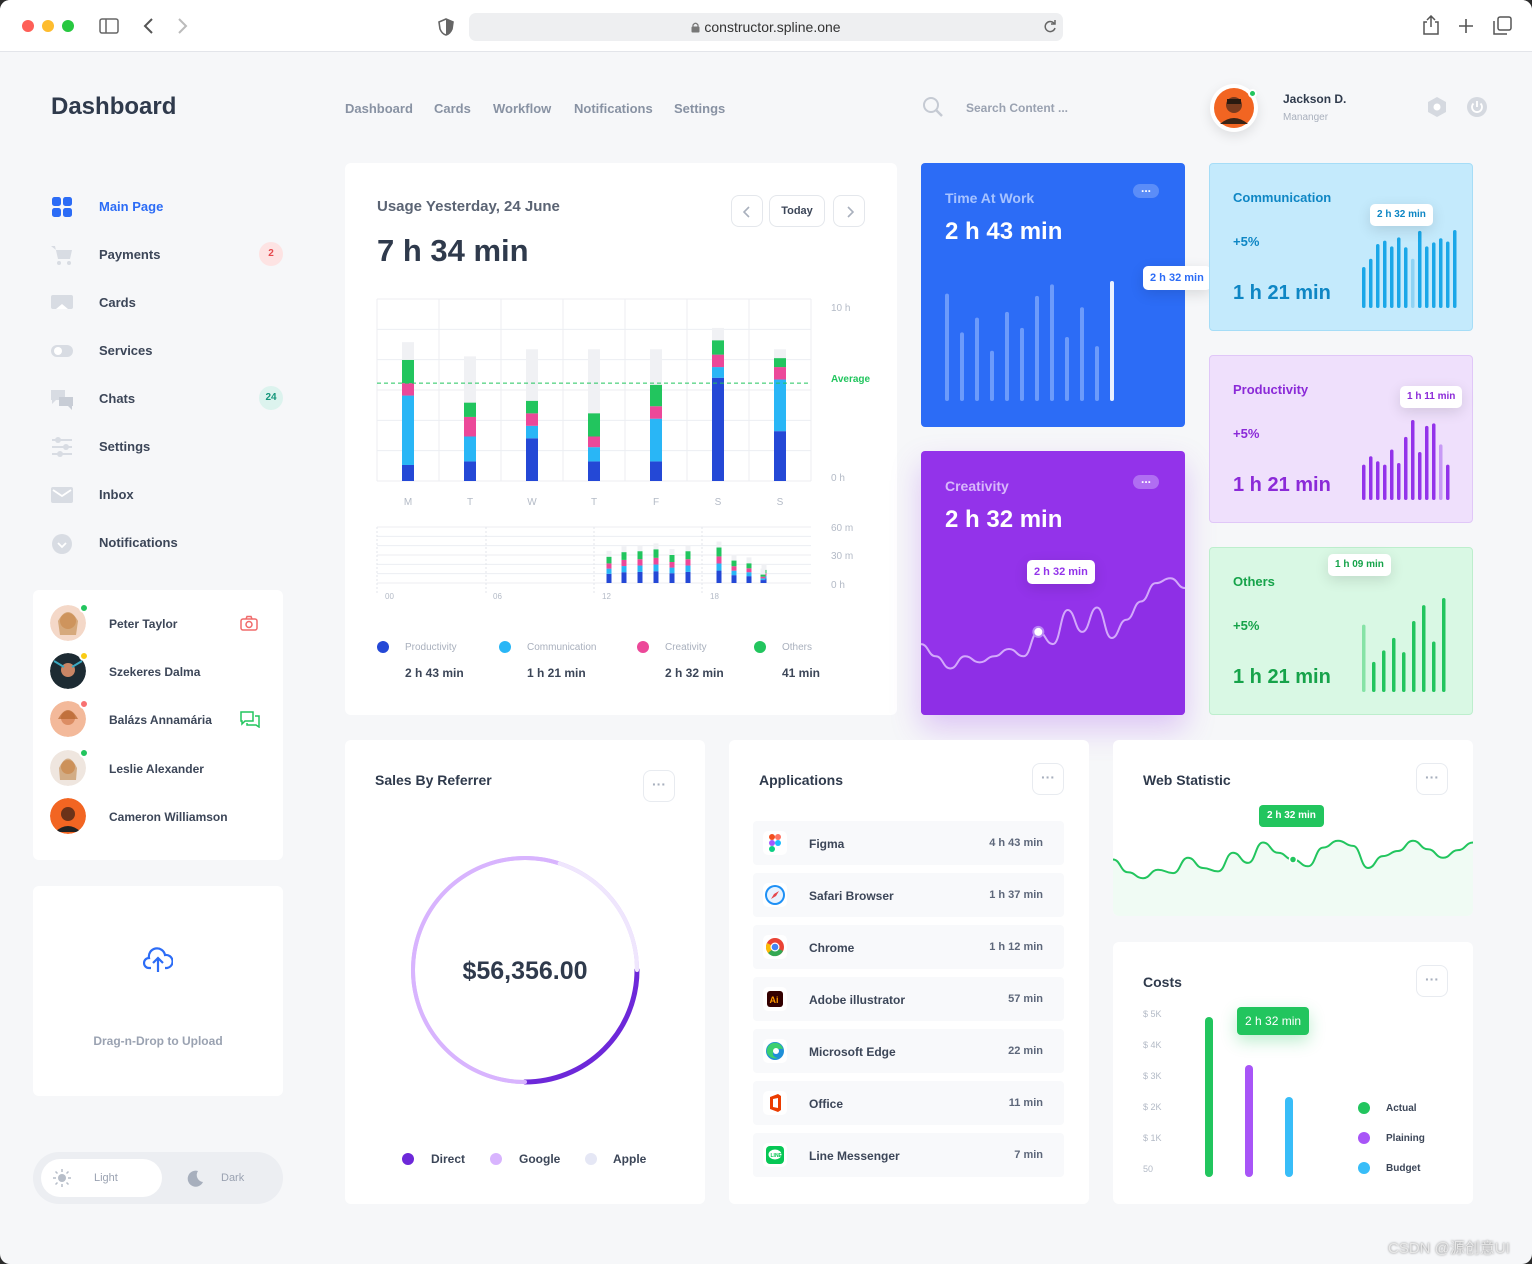 Image resolution: width=1532 pixels, height=1264 pixels. I want to click on app-row-line: LINE Line Messenger 7 min, so click(908, 1155).